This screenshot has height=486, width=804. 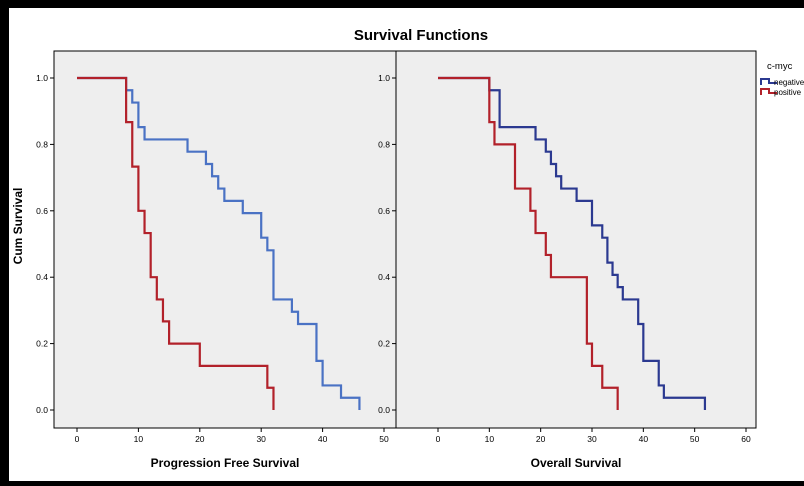 What do you see at coordinates (768, 91) in the screenshot?
I see `legend-swatch-positive` at bounding box center [768, 91].